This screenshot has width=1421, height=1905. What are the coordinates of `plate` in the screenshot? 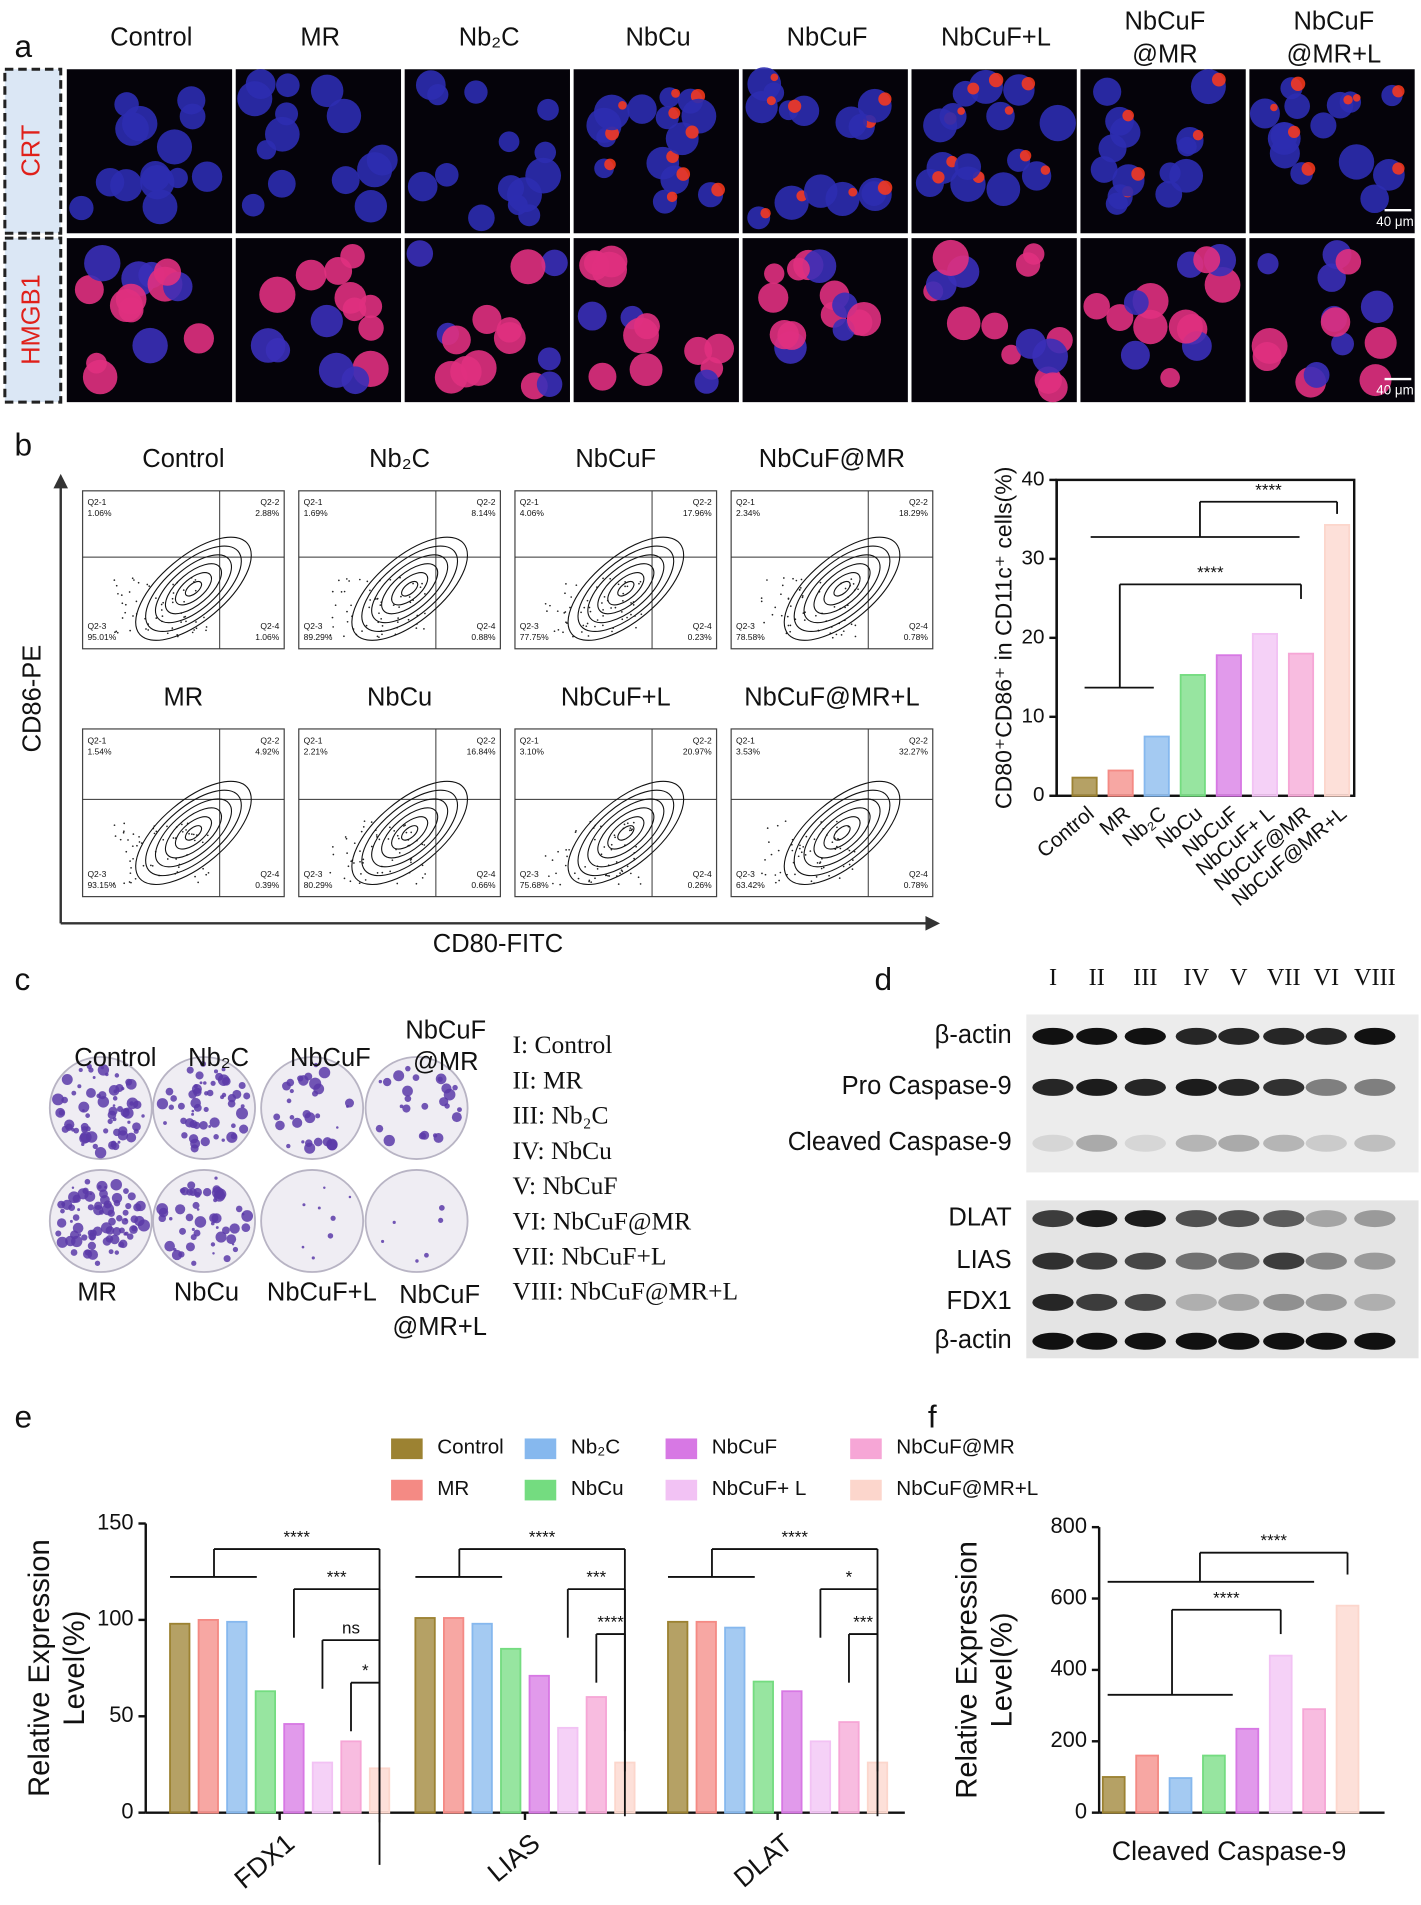 It's located at (312, 1221).